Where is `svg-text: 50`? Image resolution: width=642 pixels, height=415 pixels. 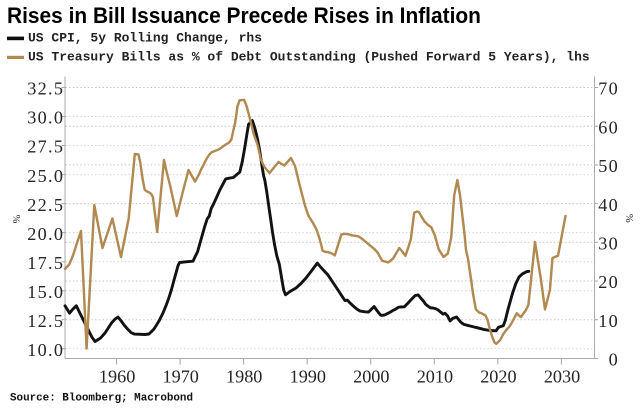
svg-text: 50 is located at coordinates (608, 166).